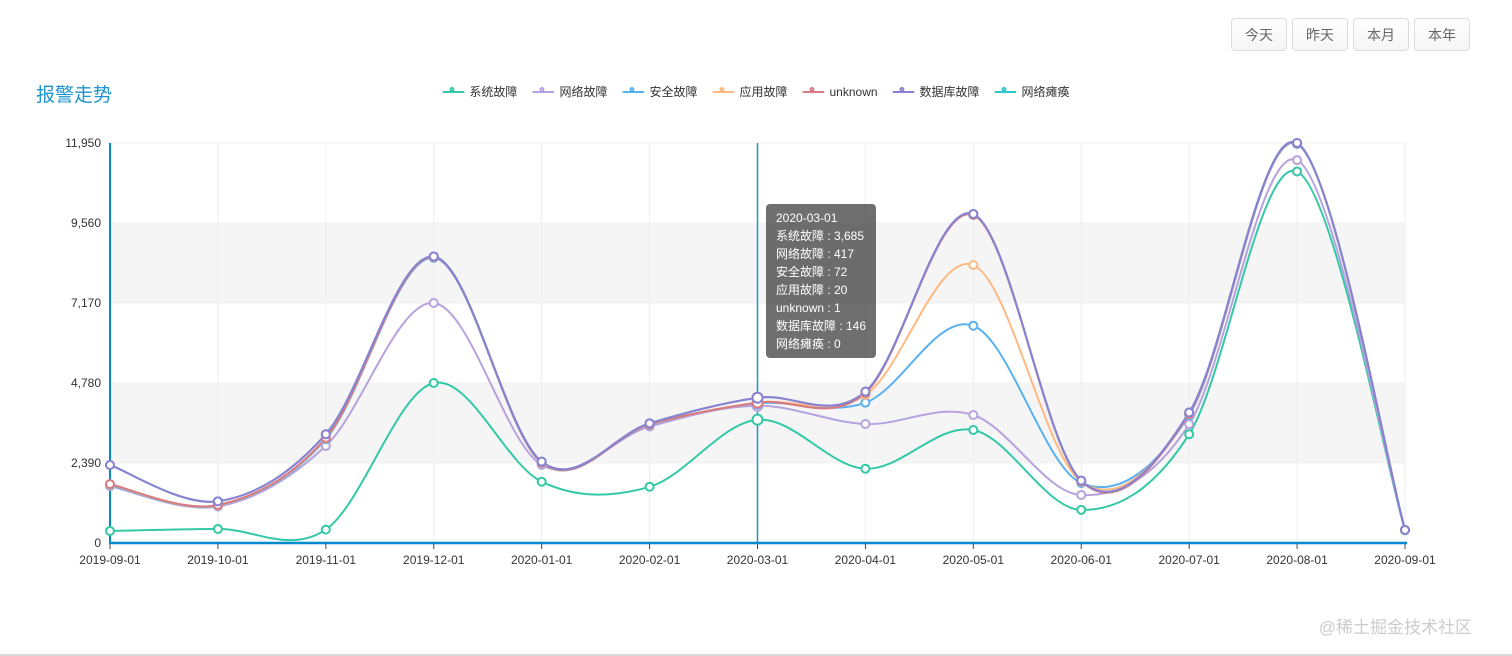 Image resolution: width=1512 pixels, height=656 pixels. Describe the element at coordinates (86, 383) in the screenshot. I see `y-axis-label: 4,780` at that location.